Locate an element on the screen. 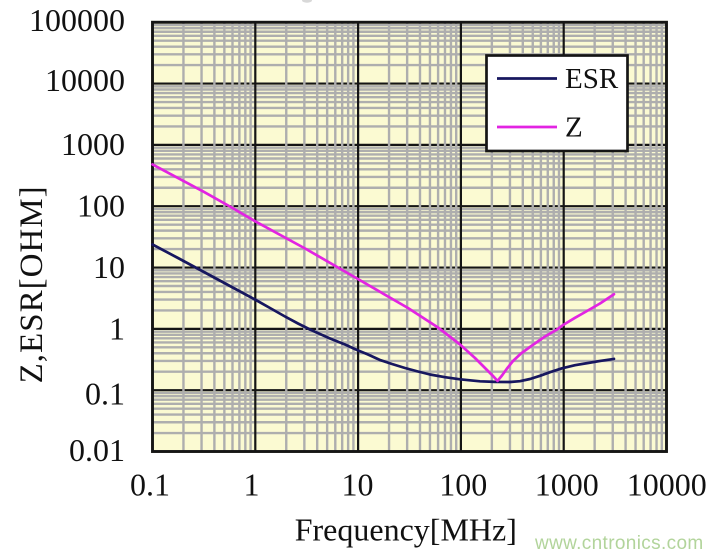  svg-text: Z is located at coordinates (574, 128).